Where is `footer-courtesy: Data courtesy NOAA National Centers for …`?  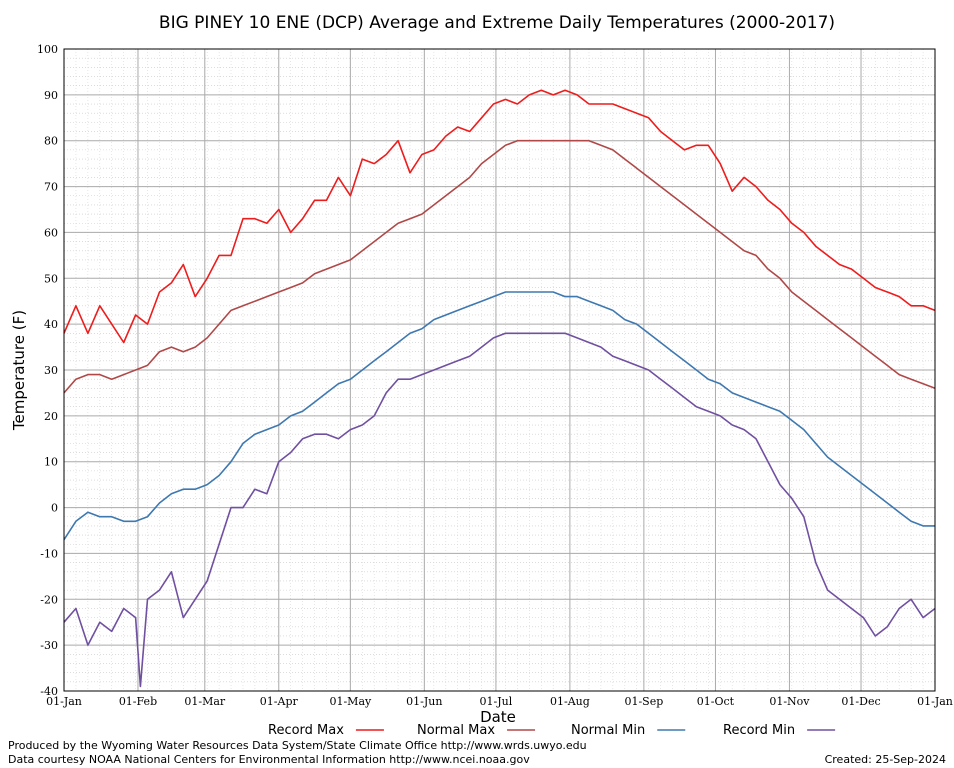
footer-courtesy: Data courtesy NOAA National Centers for … is located at coordinates (269, 759).